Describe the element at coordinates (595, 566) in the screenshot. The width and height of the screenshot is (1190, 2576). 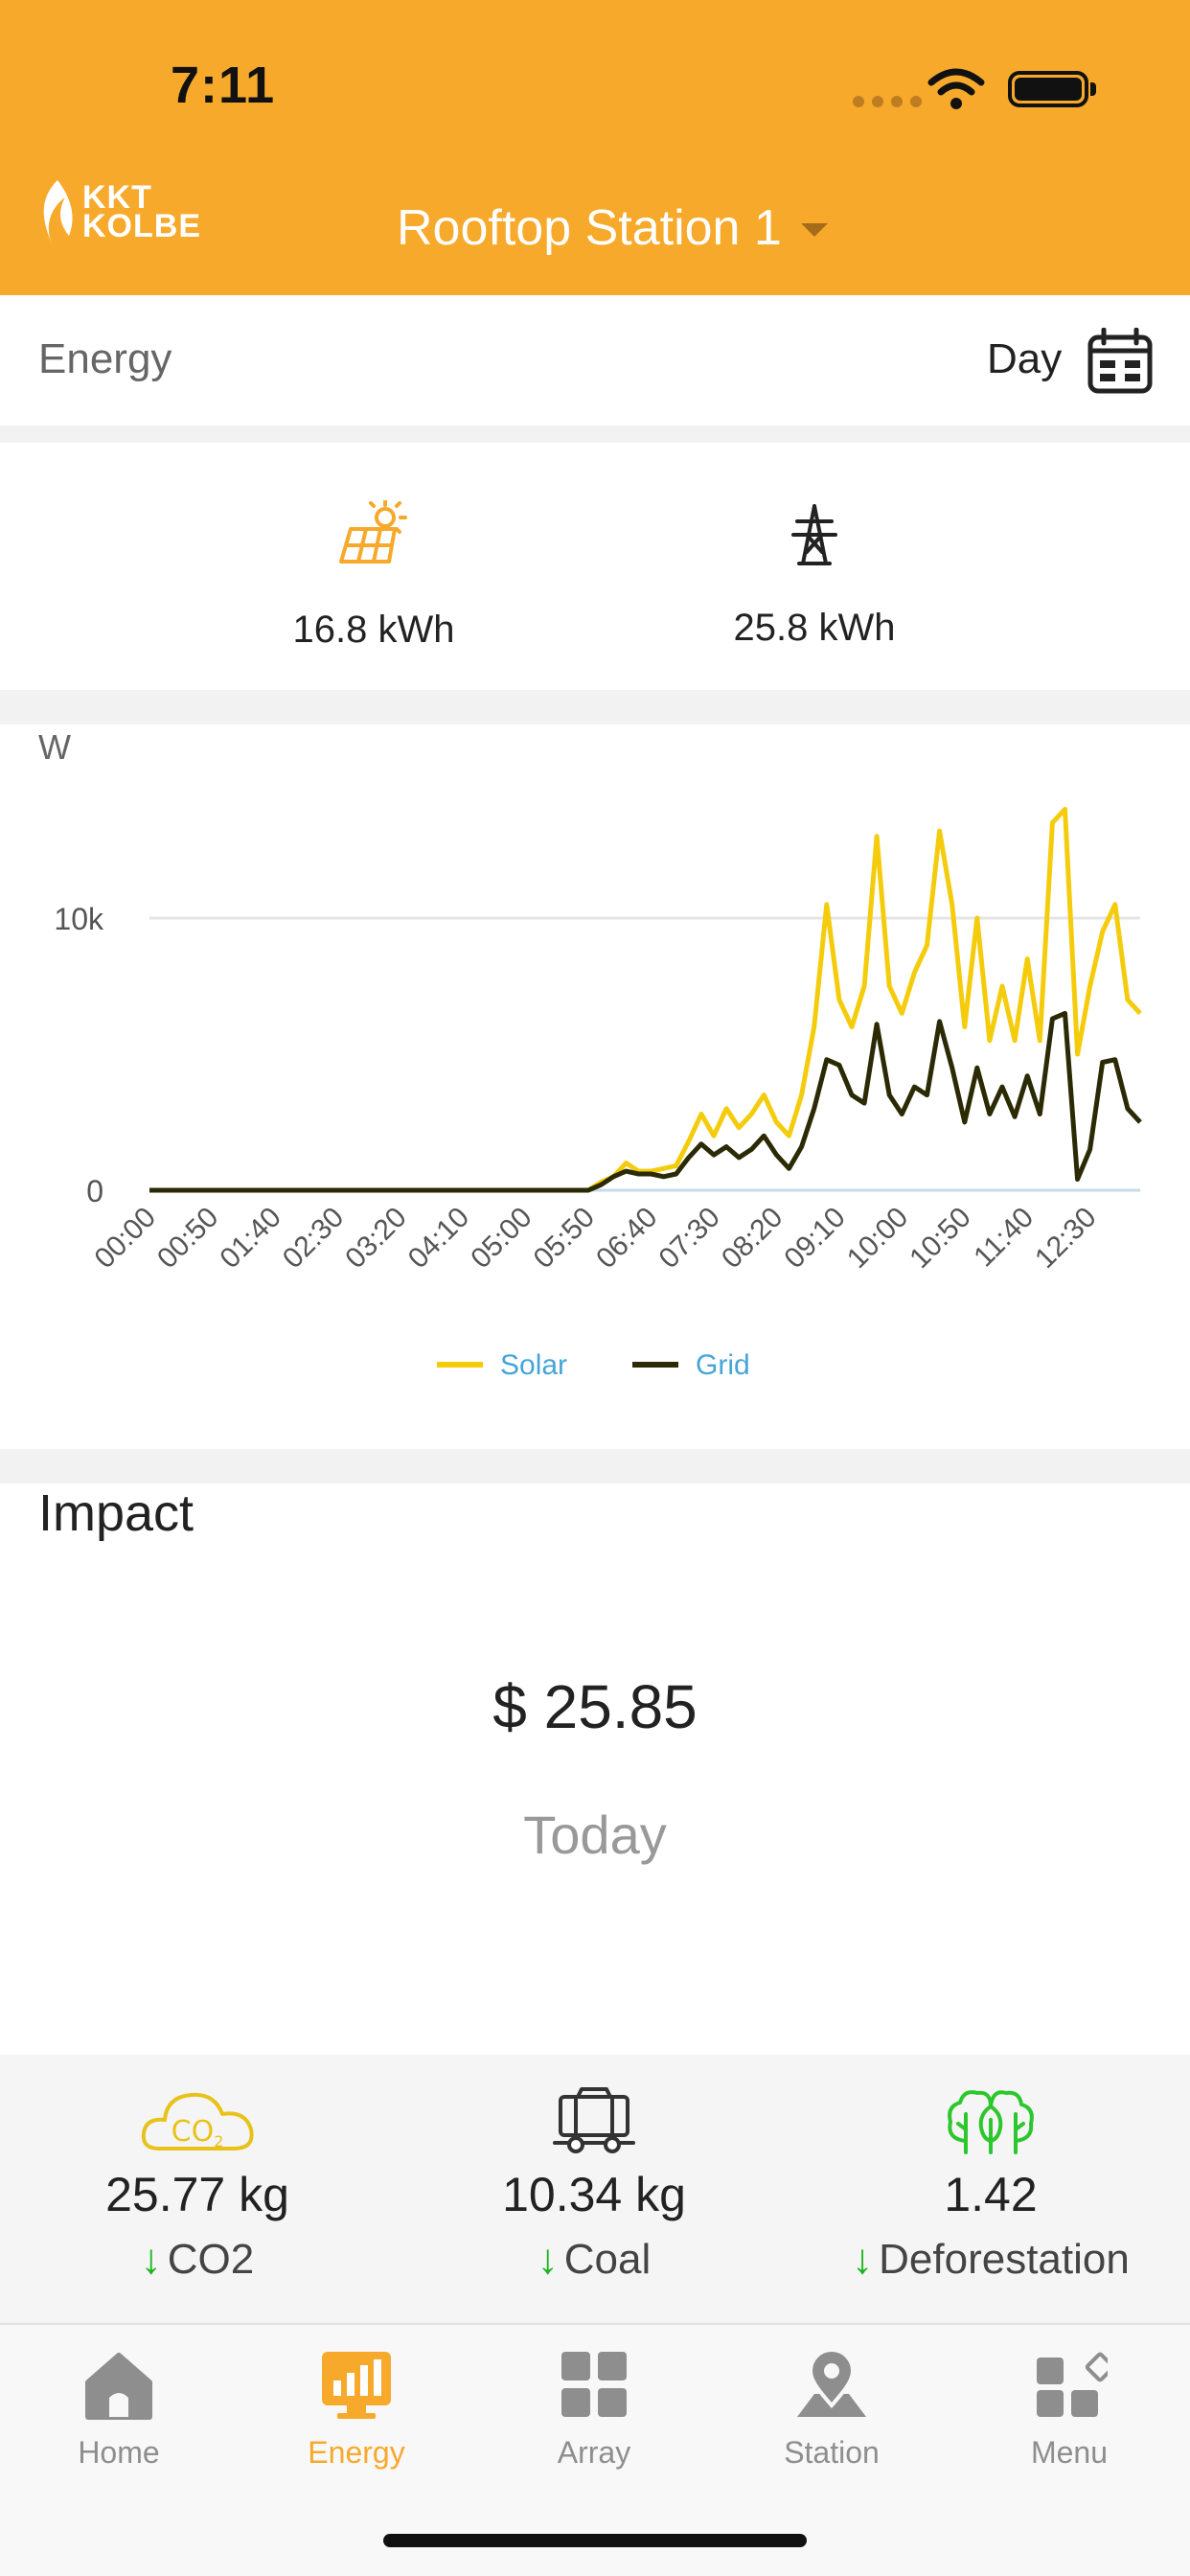
I see `energy-summary: 16.8 kWh 25.8 kWh` at that location.